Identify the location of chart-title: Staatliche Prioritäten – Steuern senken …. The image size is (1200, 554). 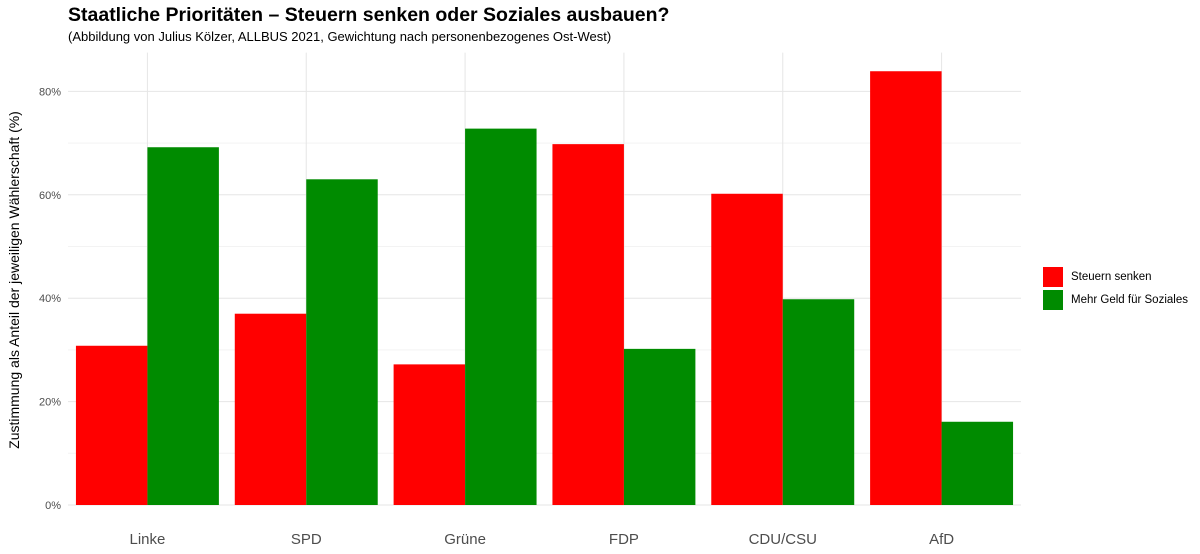
(369, 15).